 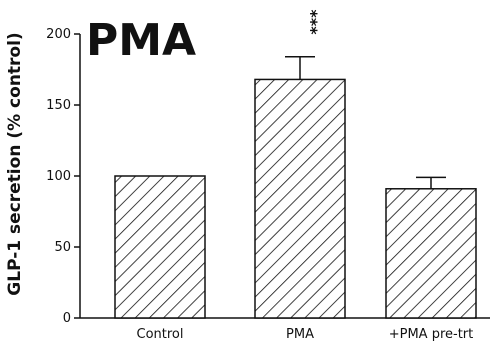 What do you see at coordinates (431, 334) in the screenshot?
I see `x-tick-label: +PMA pre-trt` at bounding box center [431, 334].